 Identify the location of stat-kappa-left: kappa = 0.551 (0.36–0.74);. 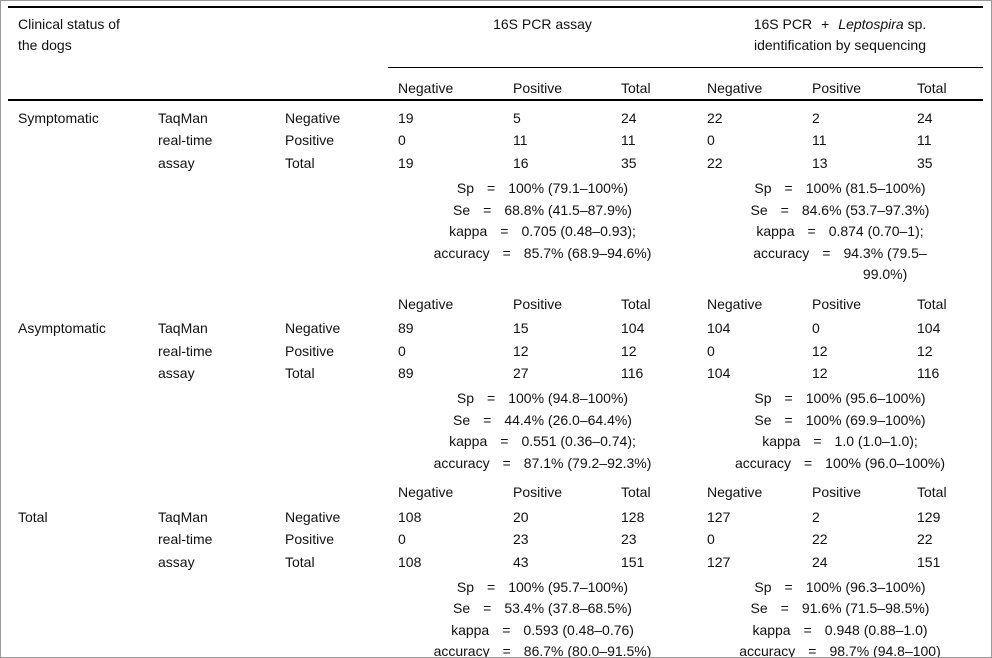
(542, 442).